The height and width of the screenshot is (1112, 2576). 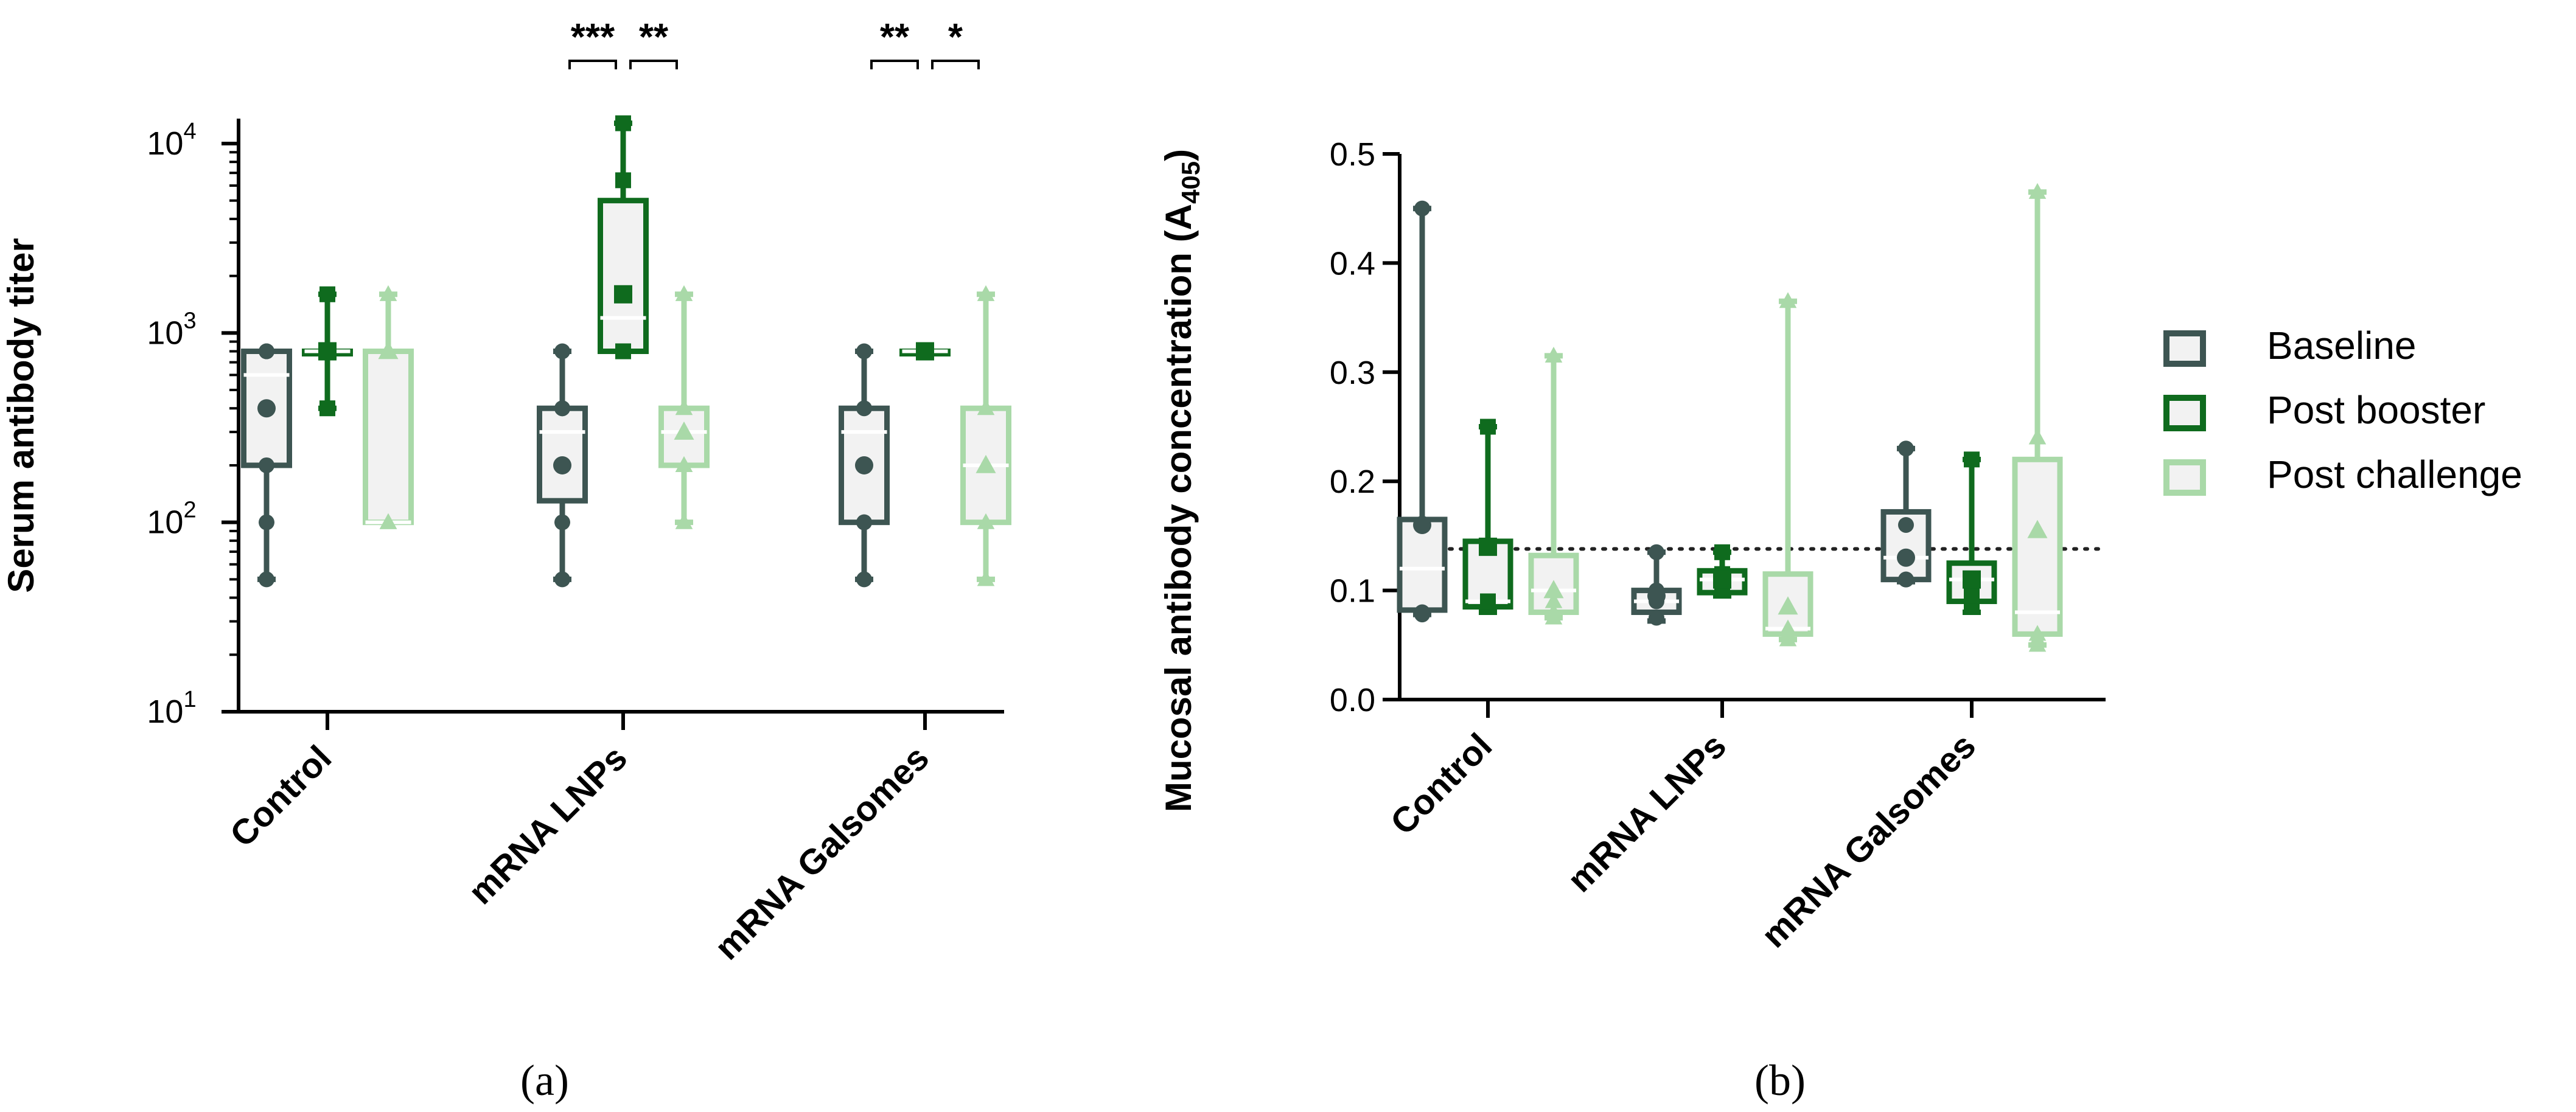 I want to click on y-axis-label: Serum antibody titer, so click(x=21, y=415).